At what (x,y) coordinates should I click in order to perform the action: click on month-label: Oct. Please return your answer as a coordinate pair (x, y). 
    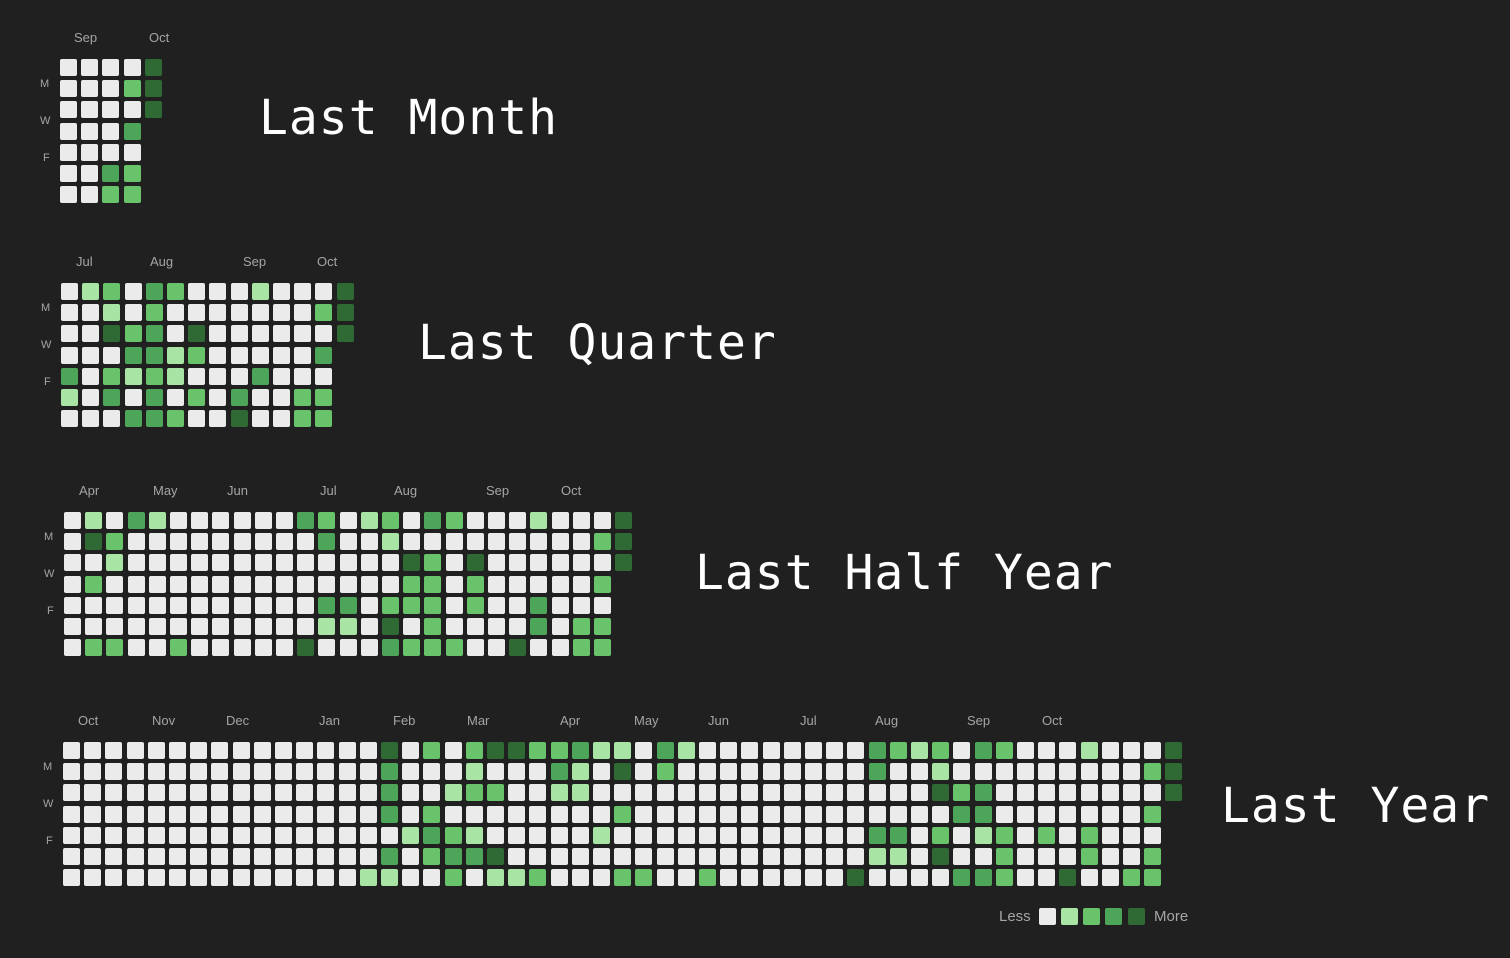
    Looking at the image, I should click on (327, 261).